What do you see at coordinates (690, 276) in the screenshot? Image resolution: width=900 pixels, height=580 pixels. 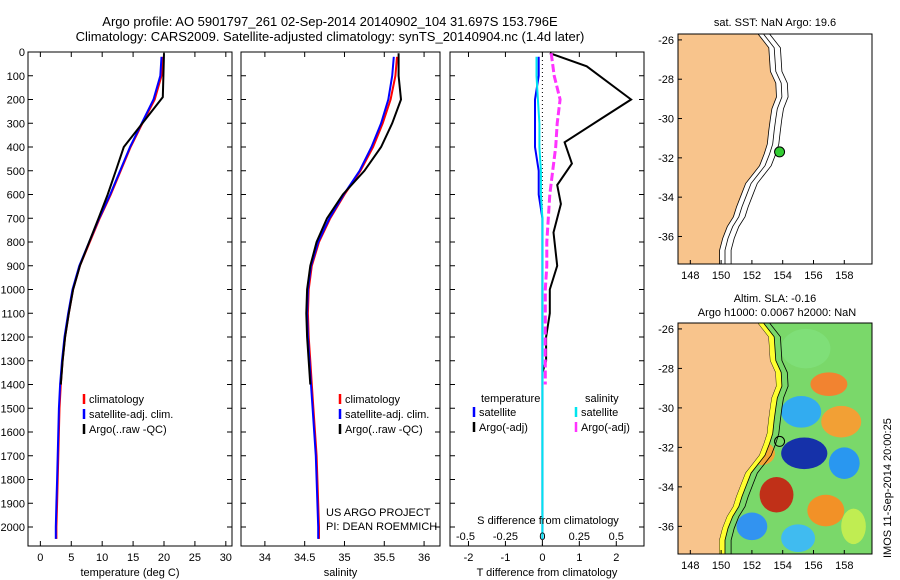 I see `sst-map-lon-label: 148` at bounding box center [690, 276].